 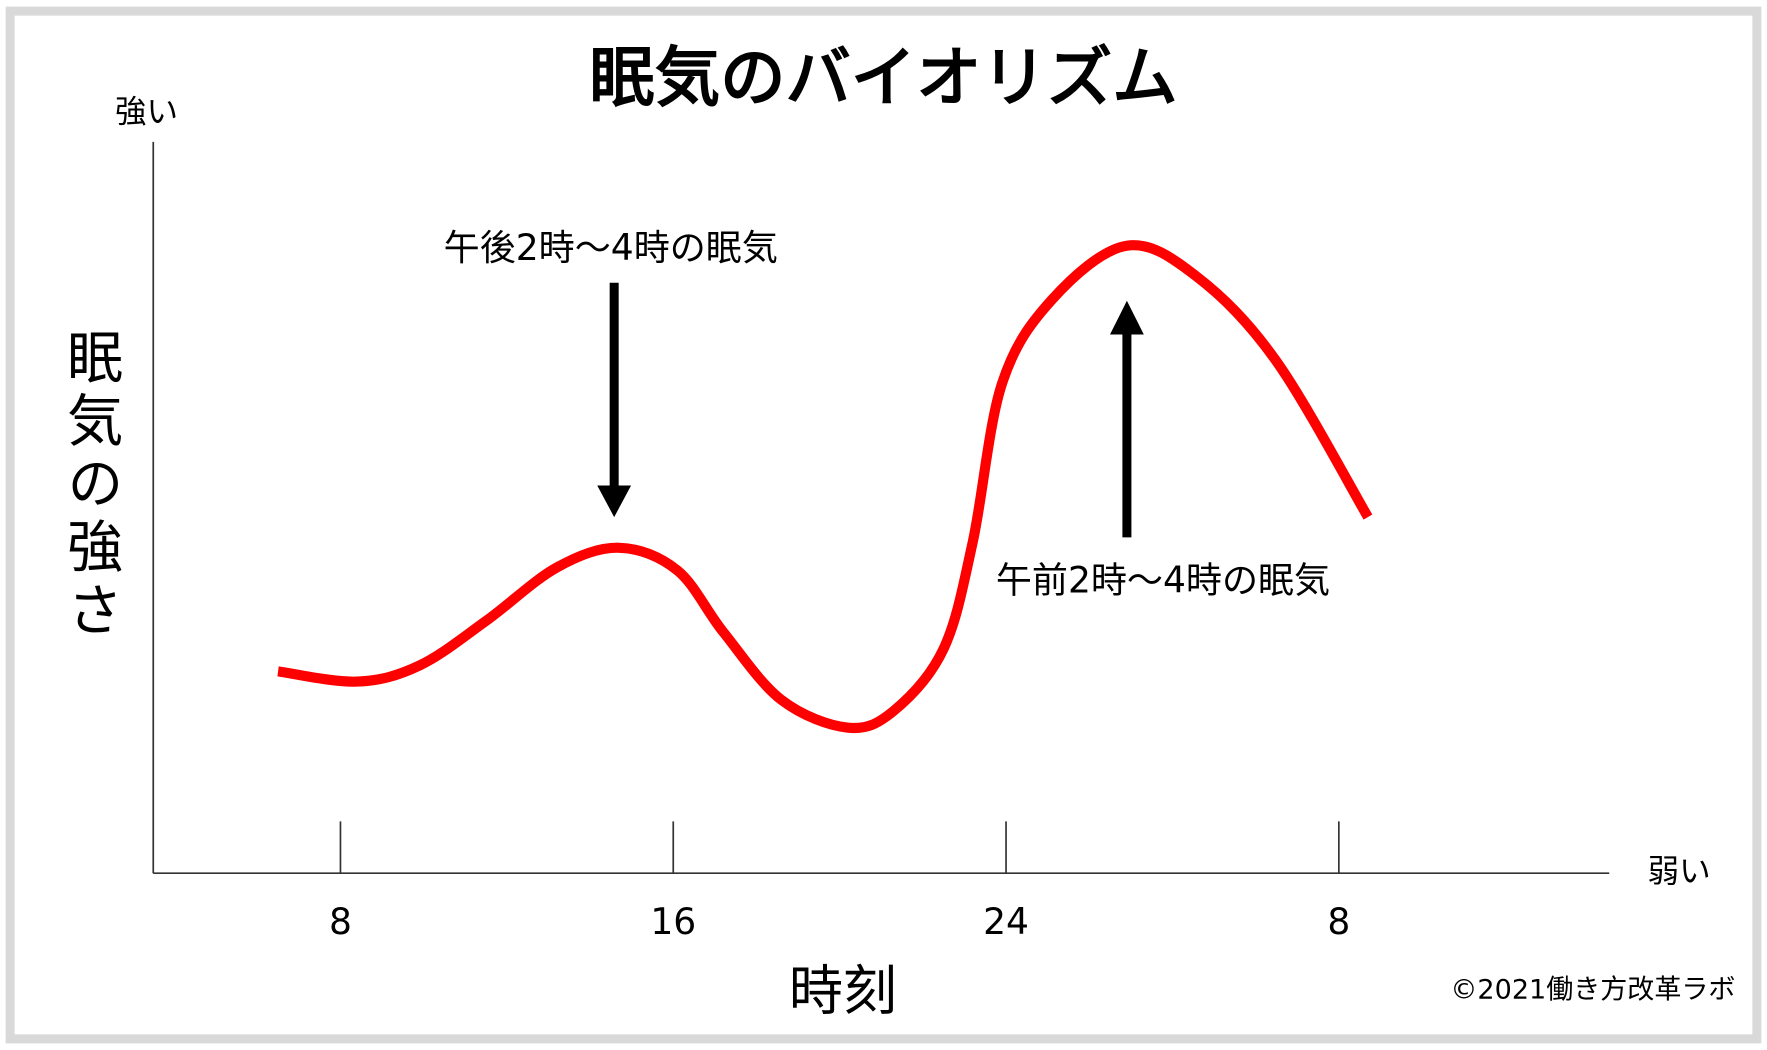 What do you see at coordinates (843, 991) in the screenshot?
I see `x-axis-label: 時刻` at bounding box center [843, 991].